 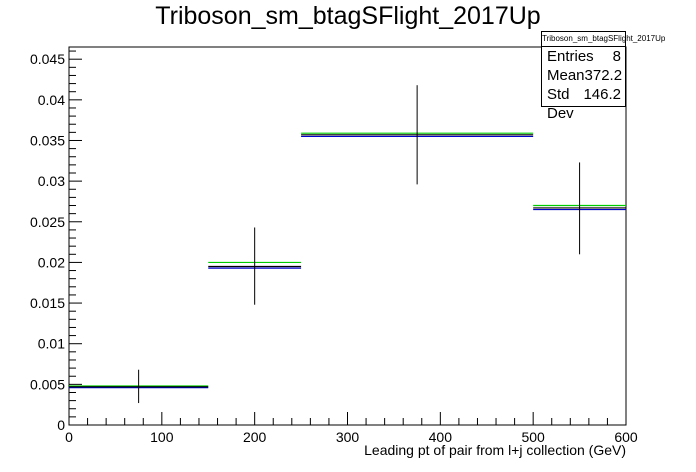 What do you see at coordinates (602, 94) in the screenshot?
I see `stats-value: 146.2` at bounding box center [602, 94].